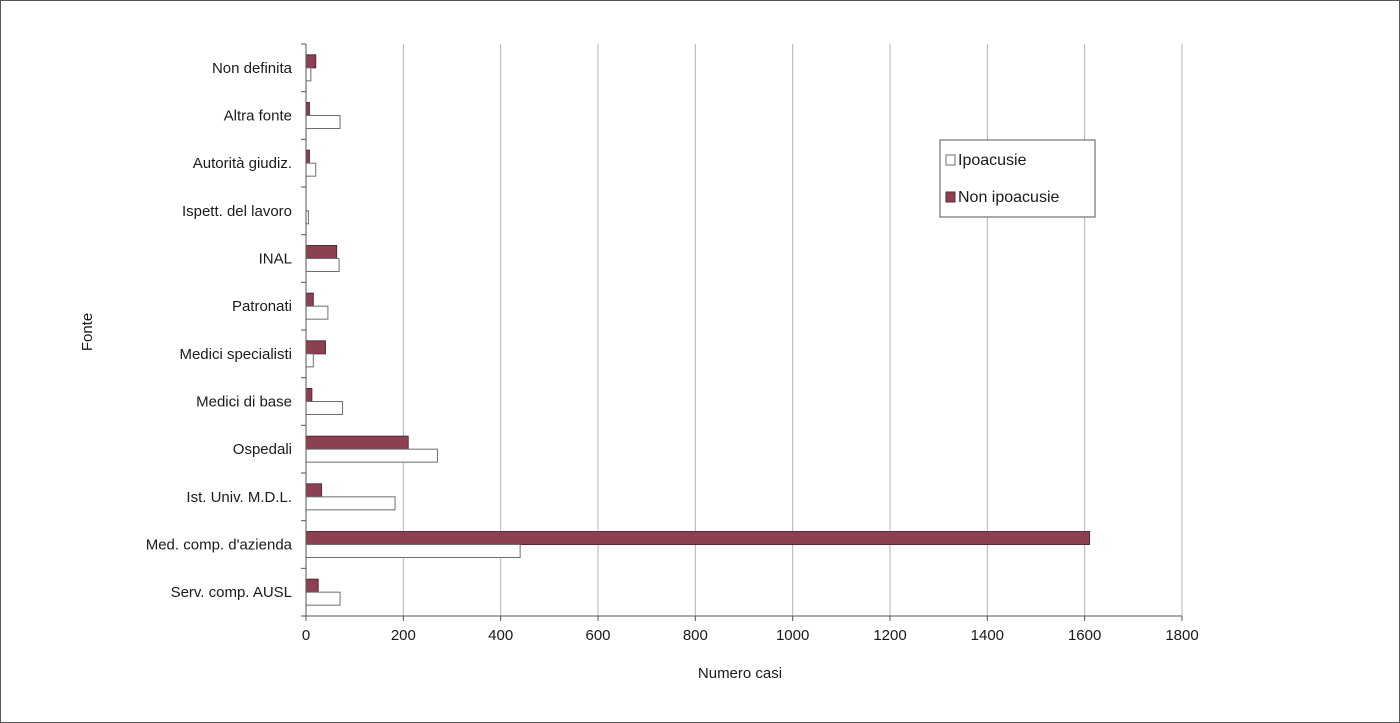  Describe the element at coordinates (500, 635) in the screenshot. I see `x-tick-label: 400` at that location.